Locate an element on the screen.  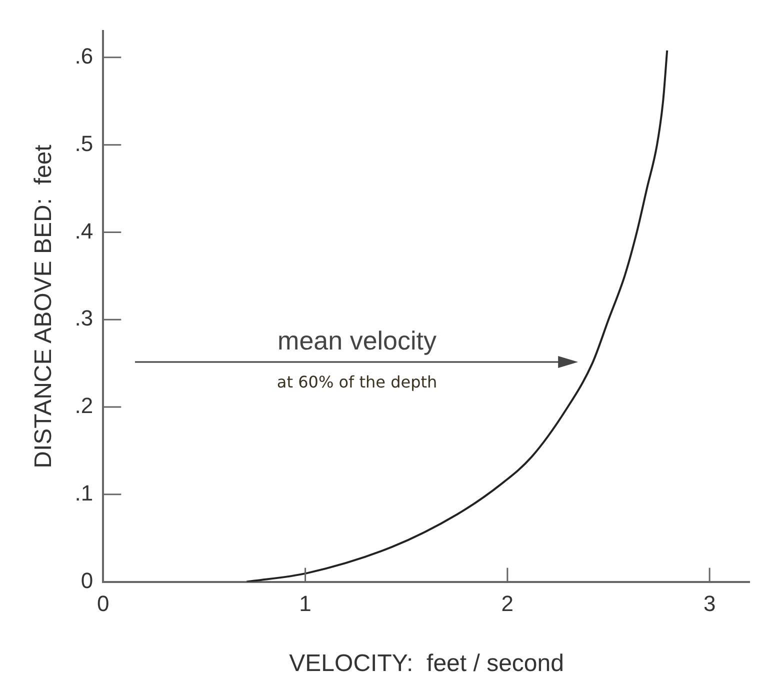
annotation: at 60% of the depth is located at coordinates (357, 382).